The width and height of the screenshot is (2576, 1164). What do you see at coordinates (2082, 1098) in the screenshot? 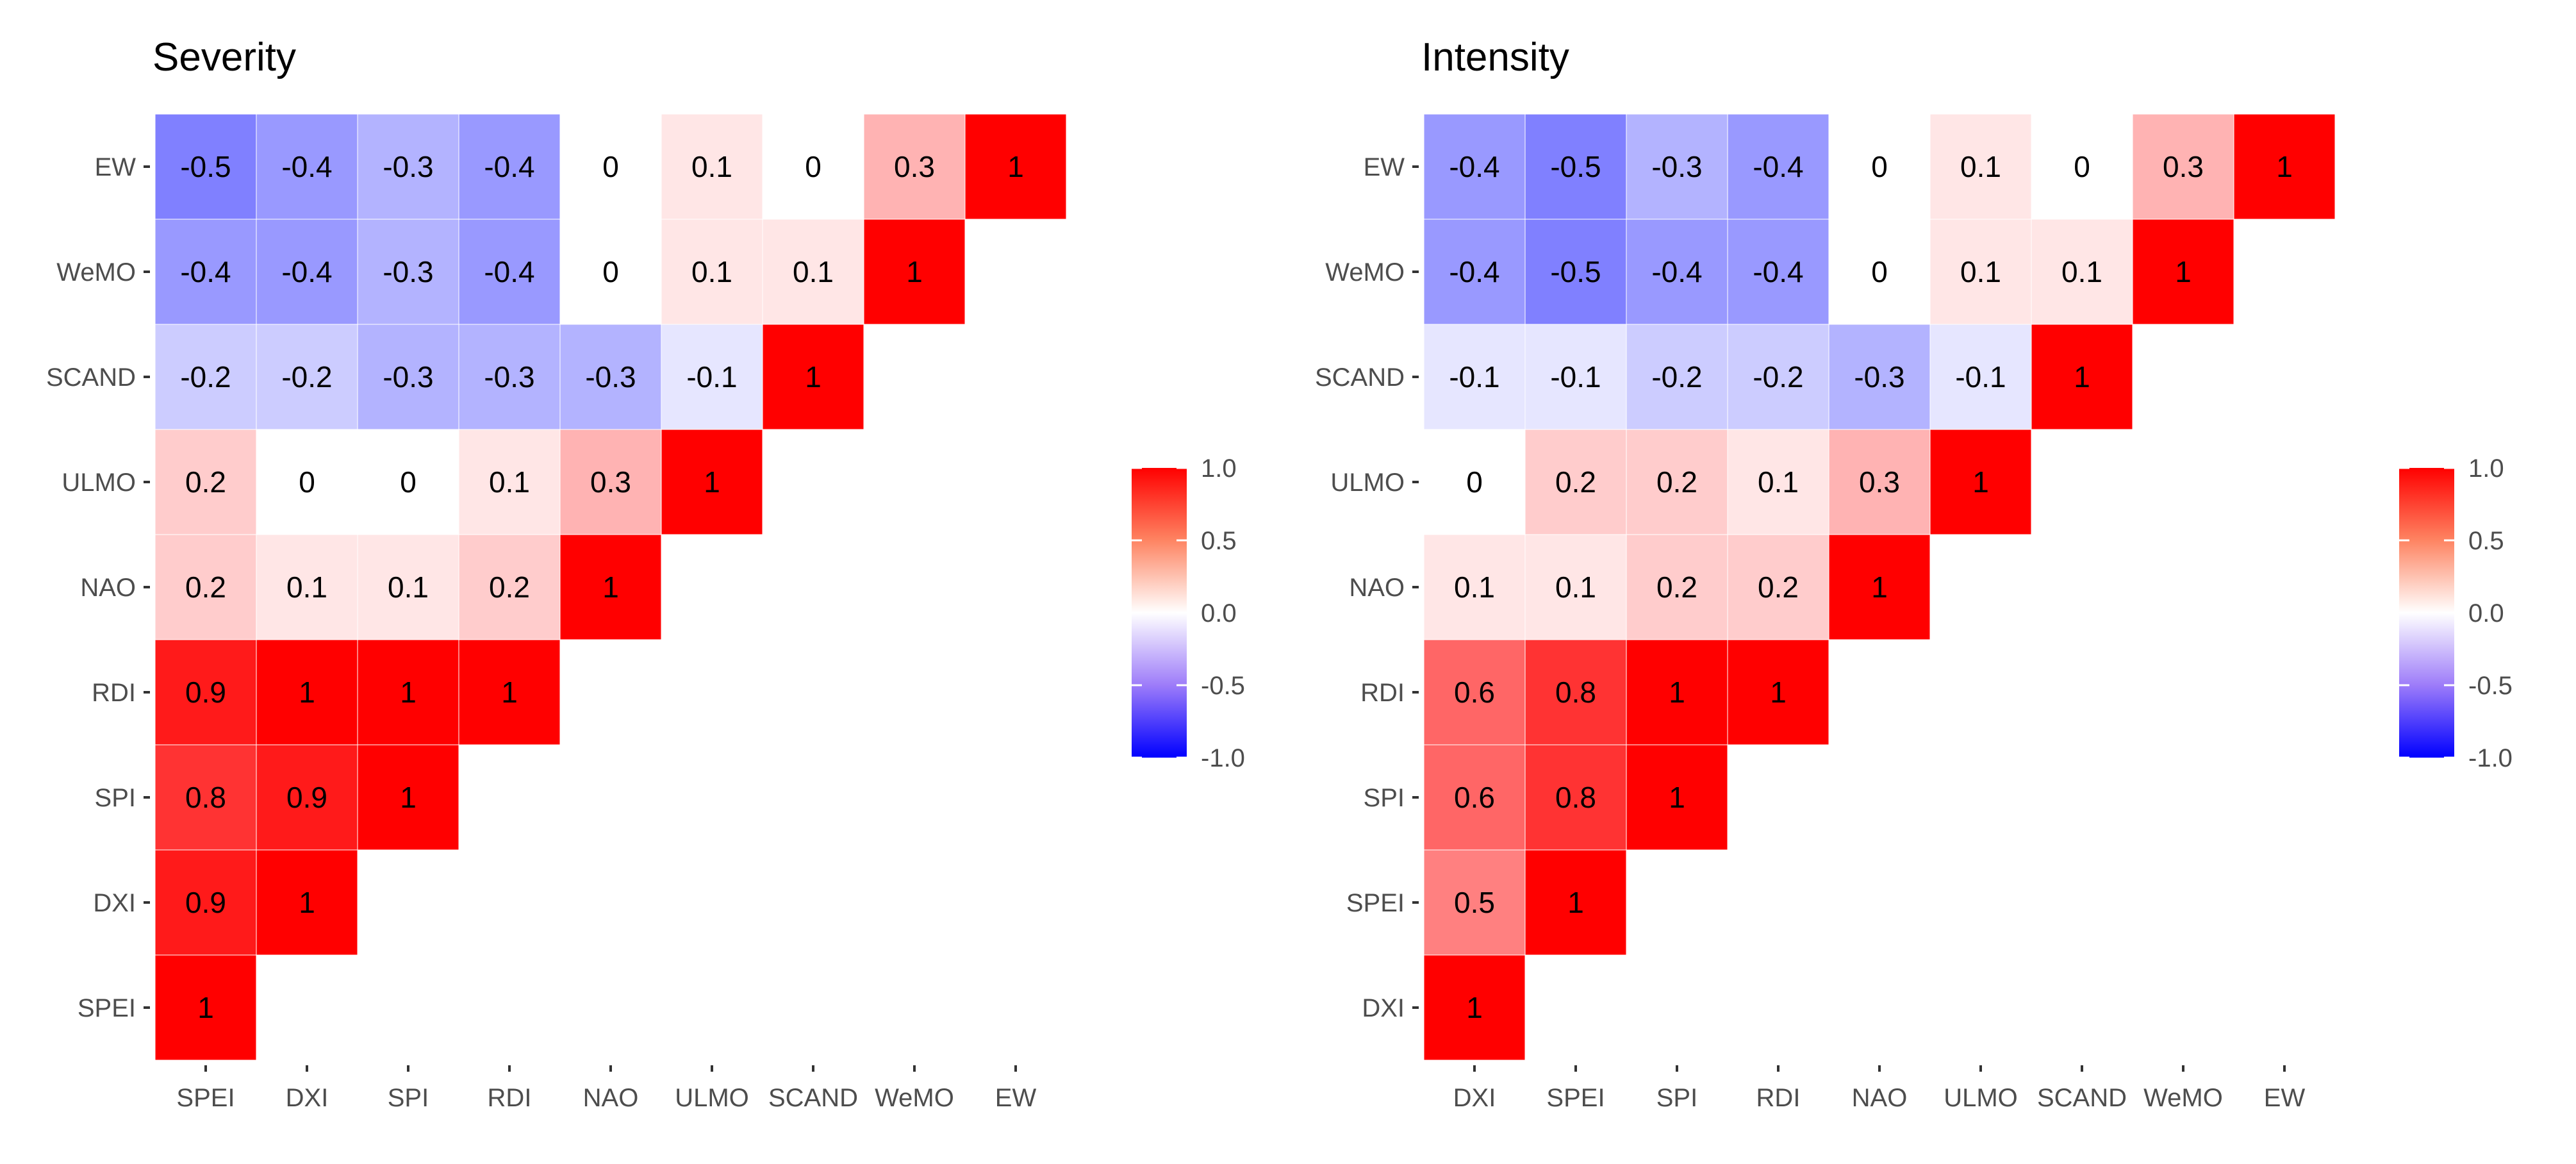
I see `x-tick-label: SCAND` at bounding box center [2082, 1098].